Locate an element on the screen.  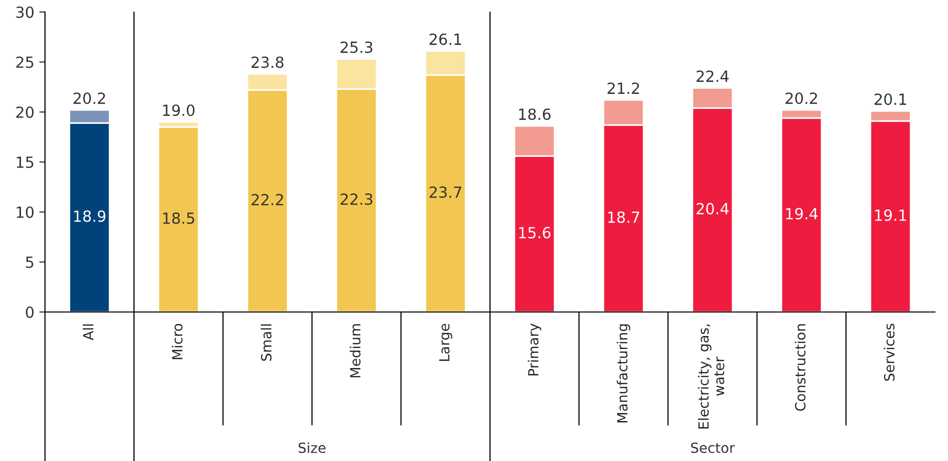
total-label: 18.6 is located at coordinates (535, 114).